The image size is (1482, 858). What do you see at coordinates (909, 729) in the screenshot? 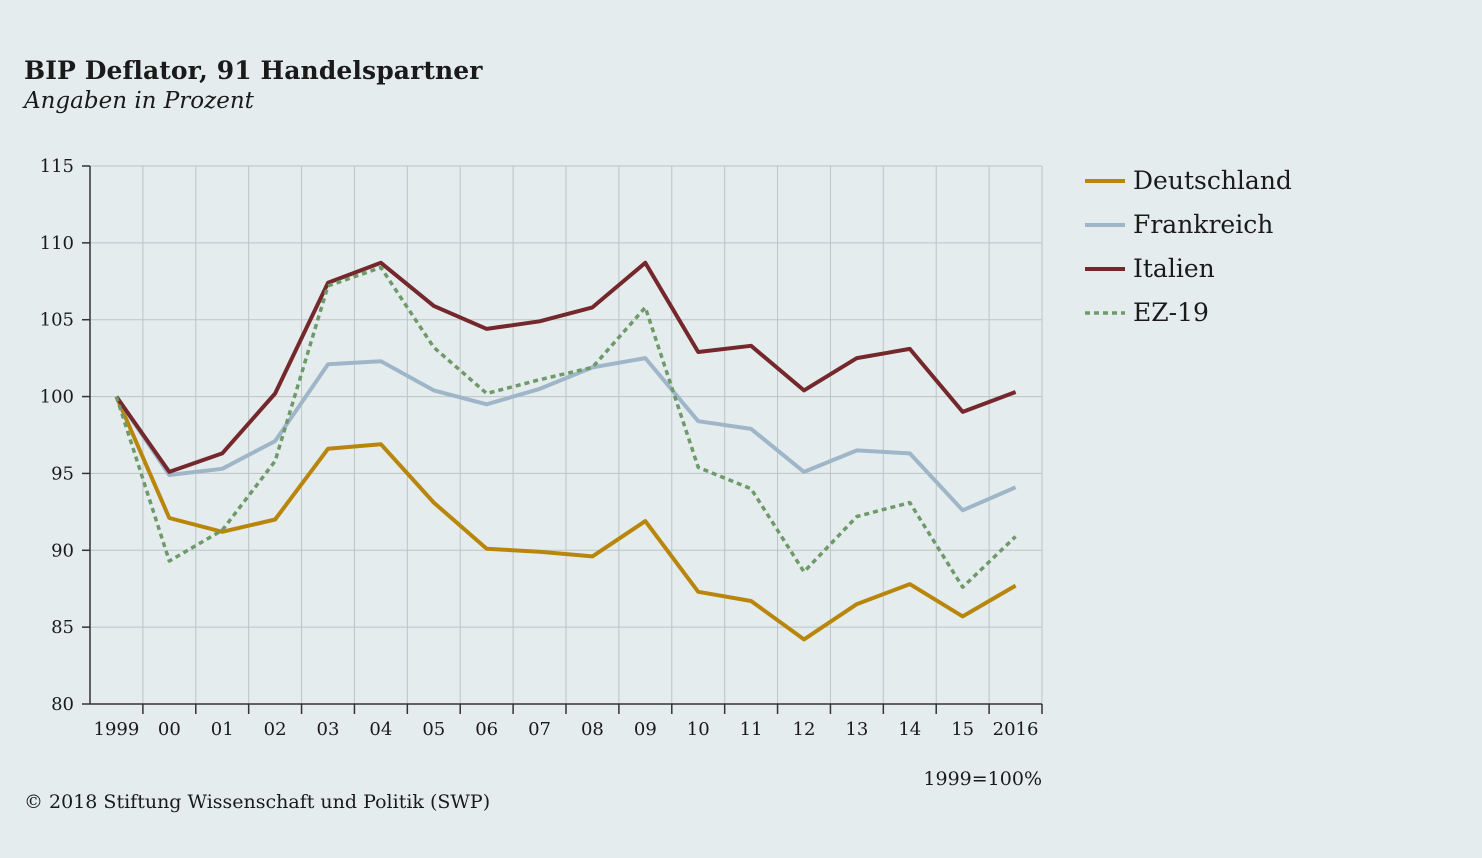
I see `x-tick-label: 14` at bounding box center [909, 729].